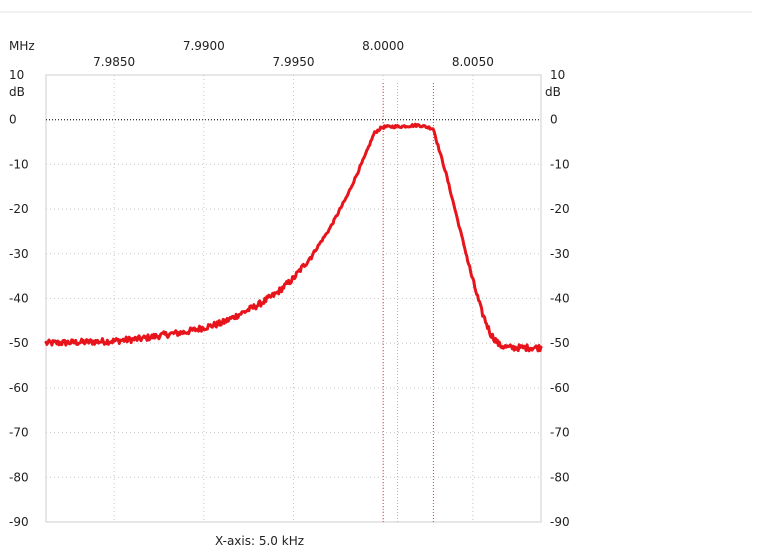  What do you see at coordinates (560, 522) in the screenshot?
I see `y-tick-right: -90` at bounding box center [560, 522].